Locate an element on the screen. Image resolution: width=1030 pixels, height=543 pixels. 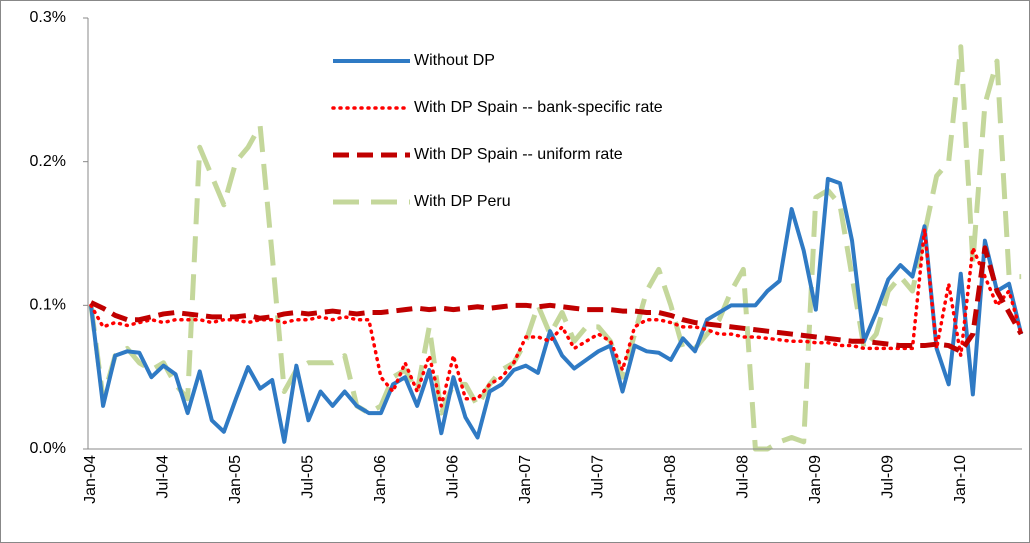
y-tick-label: 0.1% is located at coordinates (48, 305).